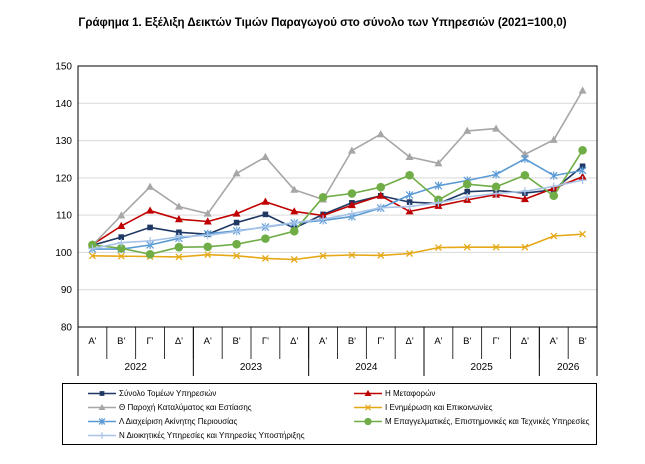  Describe the element at coordinates (410, 393) in the screenshot. I see `legend-label: Η Μεταφορών` at that location.